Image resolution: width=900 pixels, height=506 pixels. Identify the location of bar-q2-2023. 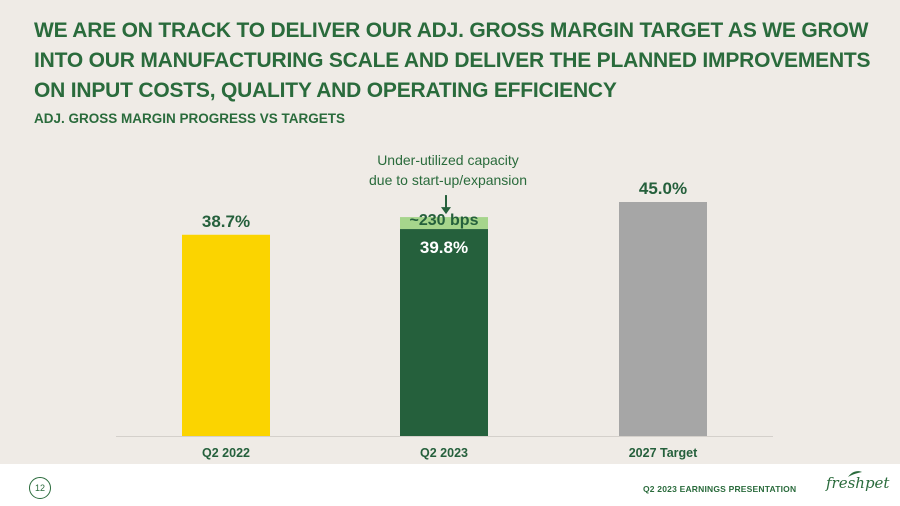
(444, 332).